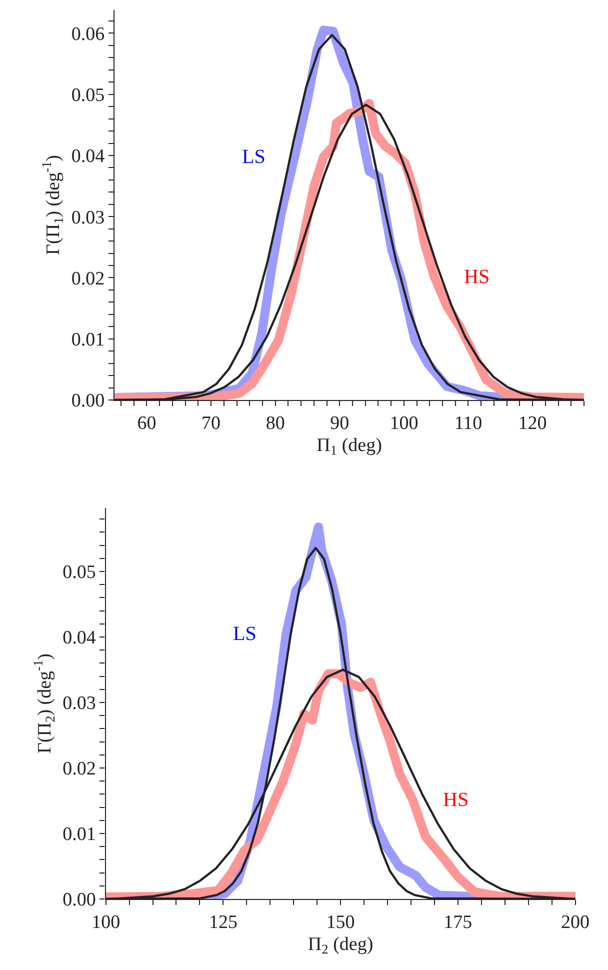  What do you see at coordinates (340, 423) in the screenshot?
I see `x-tick-label: 90` at bounding box center [340, 423].